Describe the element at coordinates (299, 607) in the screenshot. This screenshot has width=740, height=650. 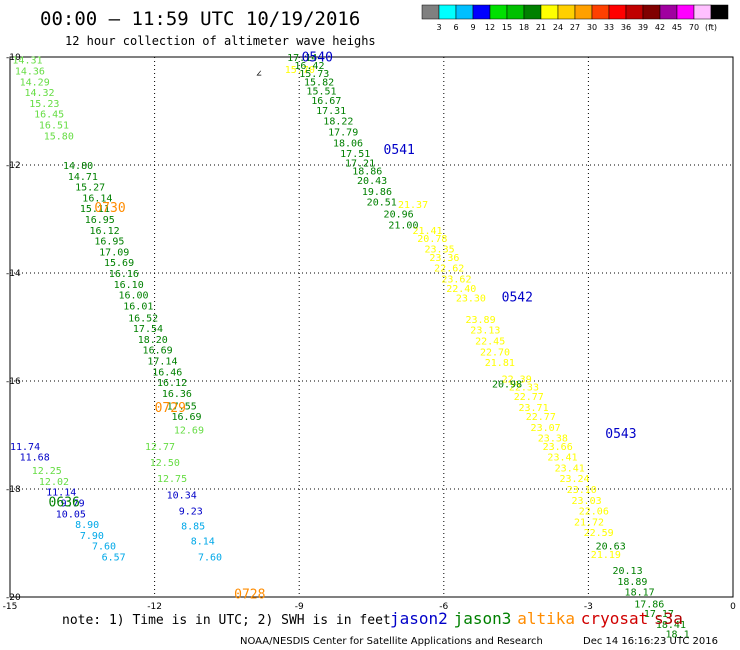
I see `x-tick-label: -9` at that location.